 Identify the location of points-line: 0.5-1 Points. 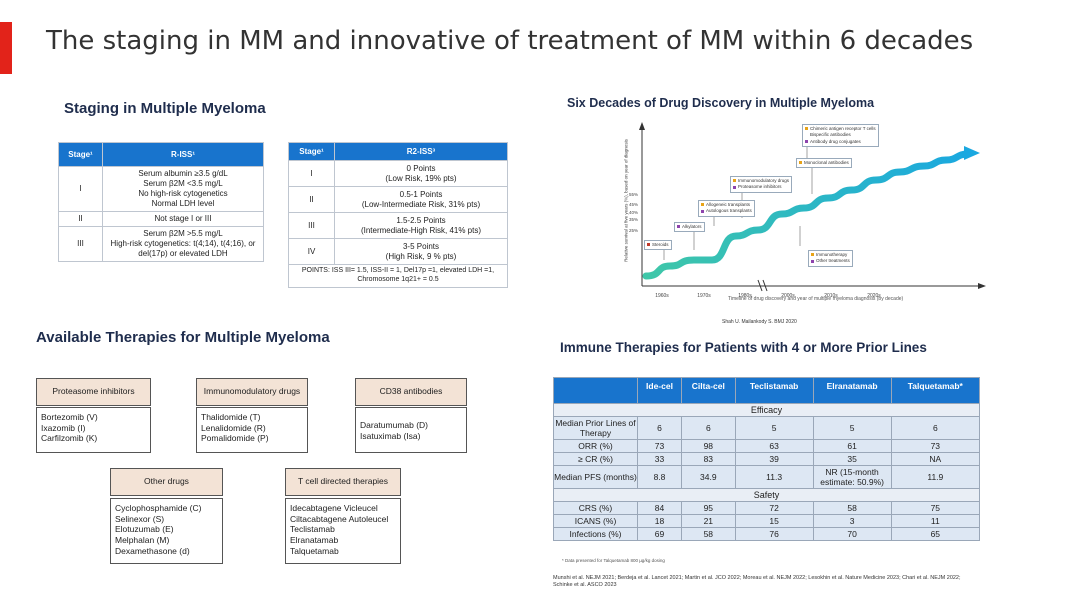
(421, 194).